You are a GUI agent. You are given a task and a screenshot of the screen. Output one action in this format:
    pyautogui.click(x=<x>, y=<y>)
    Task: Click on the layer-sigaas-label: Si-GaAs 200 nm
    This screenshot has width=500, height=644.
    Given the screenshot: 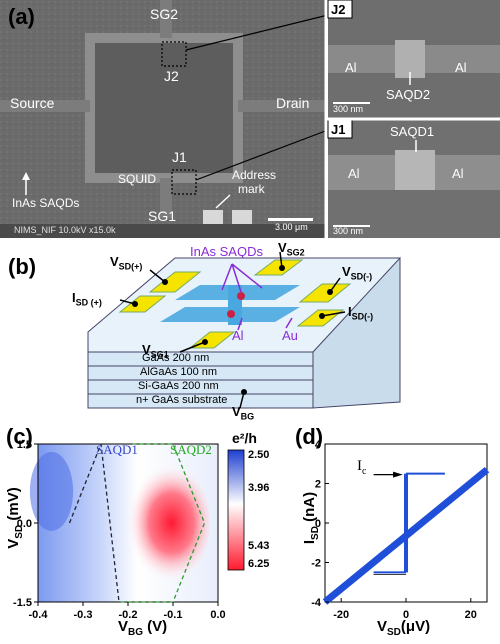 What is the action you would take?
    pyautogui.click(x=178, y=386)
    